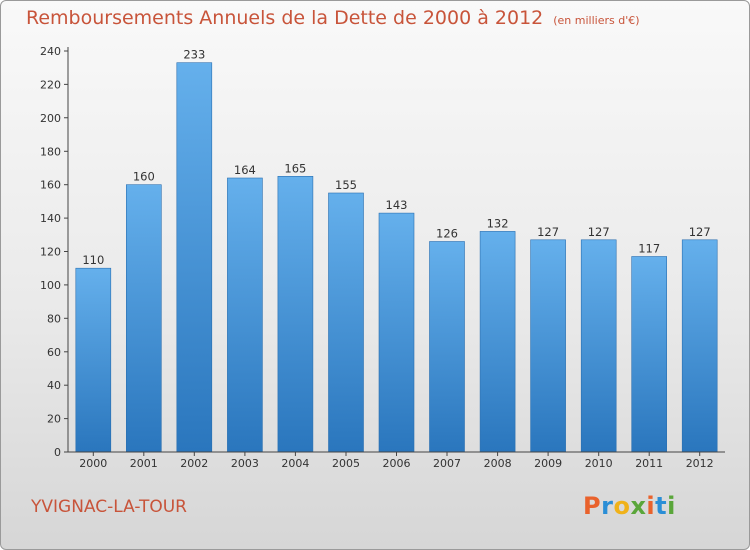 The image size is (750, 550). What do you see at coordinates (50, 285) in the screenshot?
I see `y-tick-label-100: 100` at bounding box center [50, 285].